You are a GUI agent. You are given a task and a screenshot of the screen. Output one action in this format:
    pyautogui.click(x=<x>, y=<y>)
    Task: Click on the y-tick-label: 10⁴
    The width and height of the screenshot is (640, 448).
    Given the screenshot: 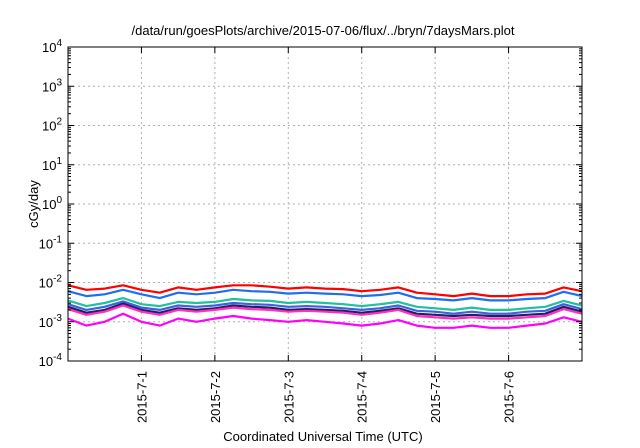 What is the action you would take?
    pyautogui.click(x=52, y=46)
    